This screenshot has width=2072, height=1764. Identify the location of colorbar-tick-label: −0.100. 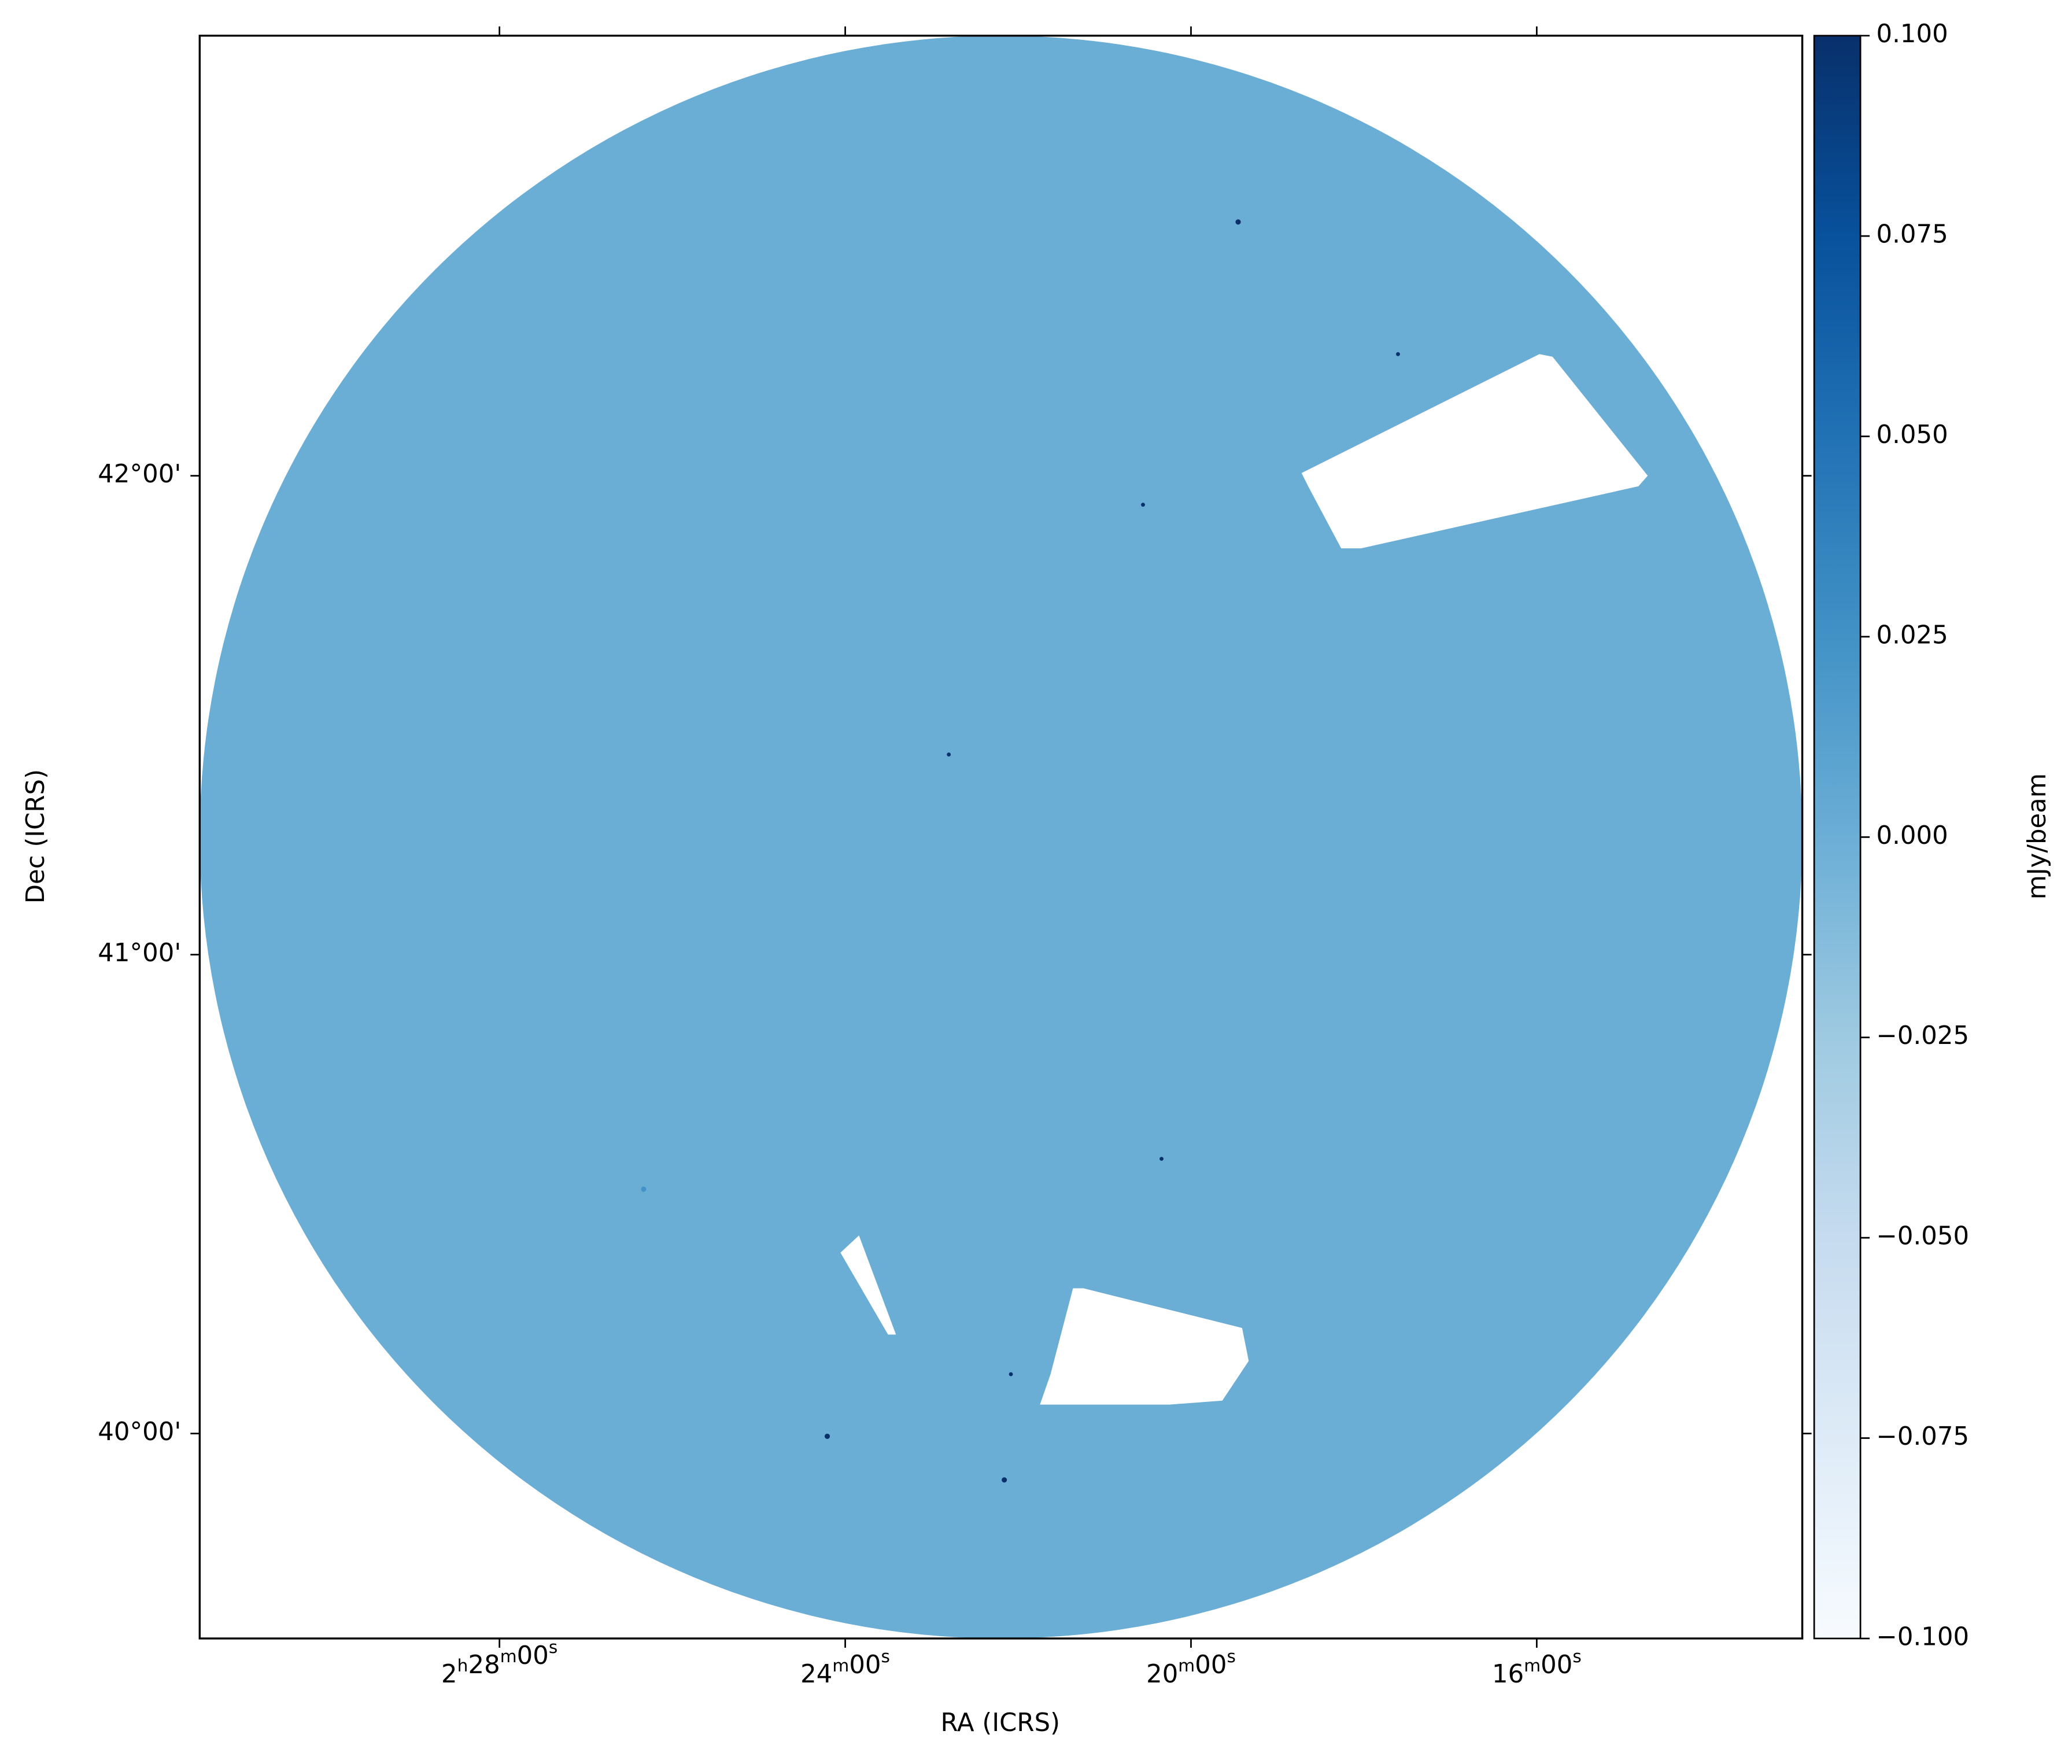
(1924, 1637).